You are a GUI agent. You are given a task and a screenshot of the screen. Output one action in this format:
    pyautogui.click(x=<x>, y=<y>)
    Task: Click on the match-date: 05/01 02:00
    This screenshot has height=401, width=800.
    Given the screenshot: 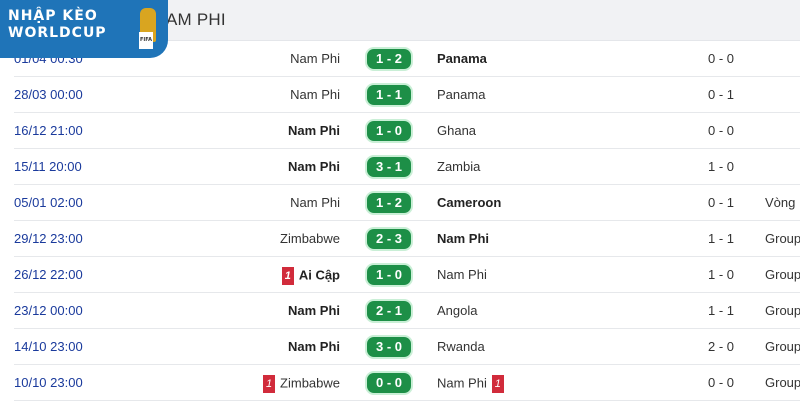 What is the action you would take?
    pyautogui.click(x=48, y=202)
    